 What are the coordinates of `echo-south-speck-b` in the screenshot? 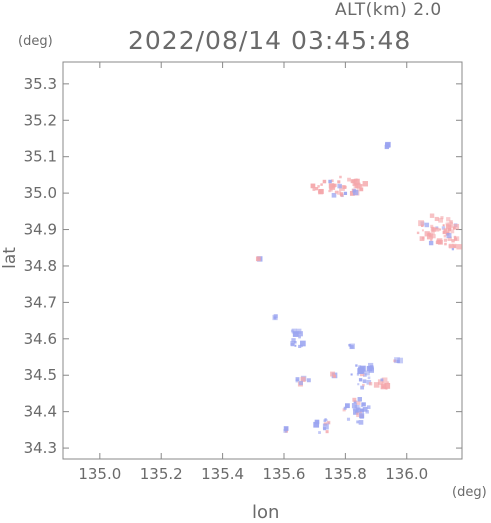 It's located at (351, 346).